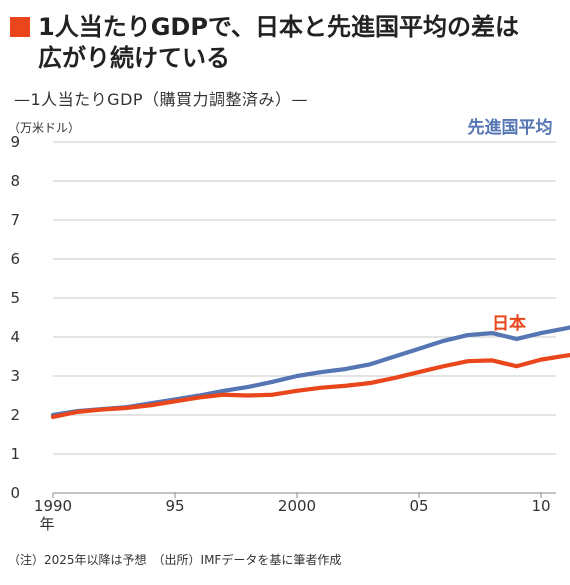  Describe the element at coordinates (278, 43) in the screenshot. I see `chart-title: 1人当たりGDPで、日本と先進国平均の差は 広がり続けている` at that location.